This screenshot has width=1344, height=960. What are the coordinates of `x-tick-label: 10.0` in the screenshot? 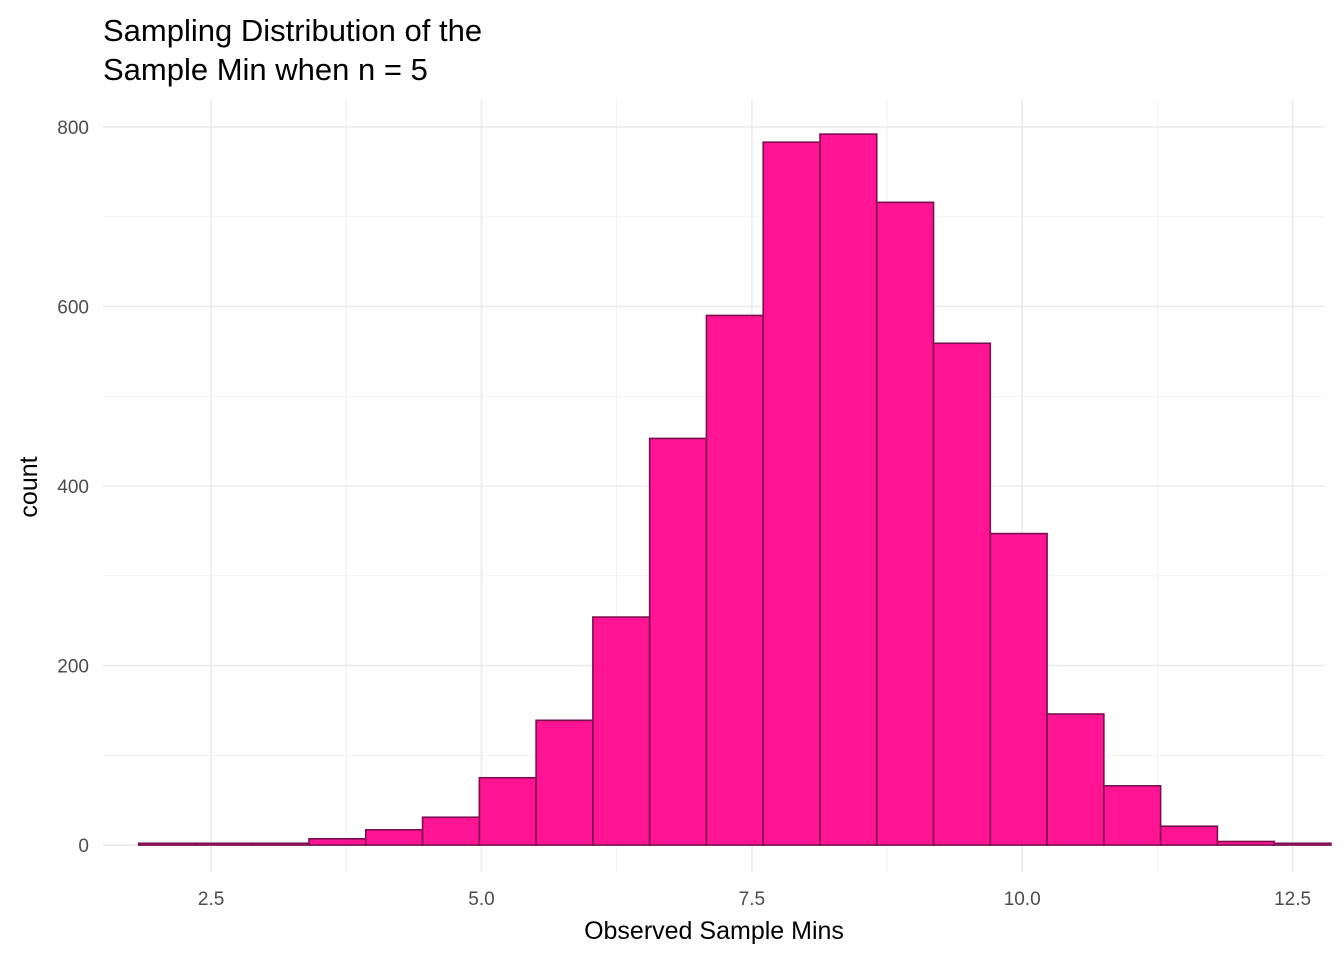 It's located at (1022, 899).